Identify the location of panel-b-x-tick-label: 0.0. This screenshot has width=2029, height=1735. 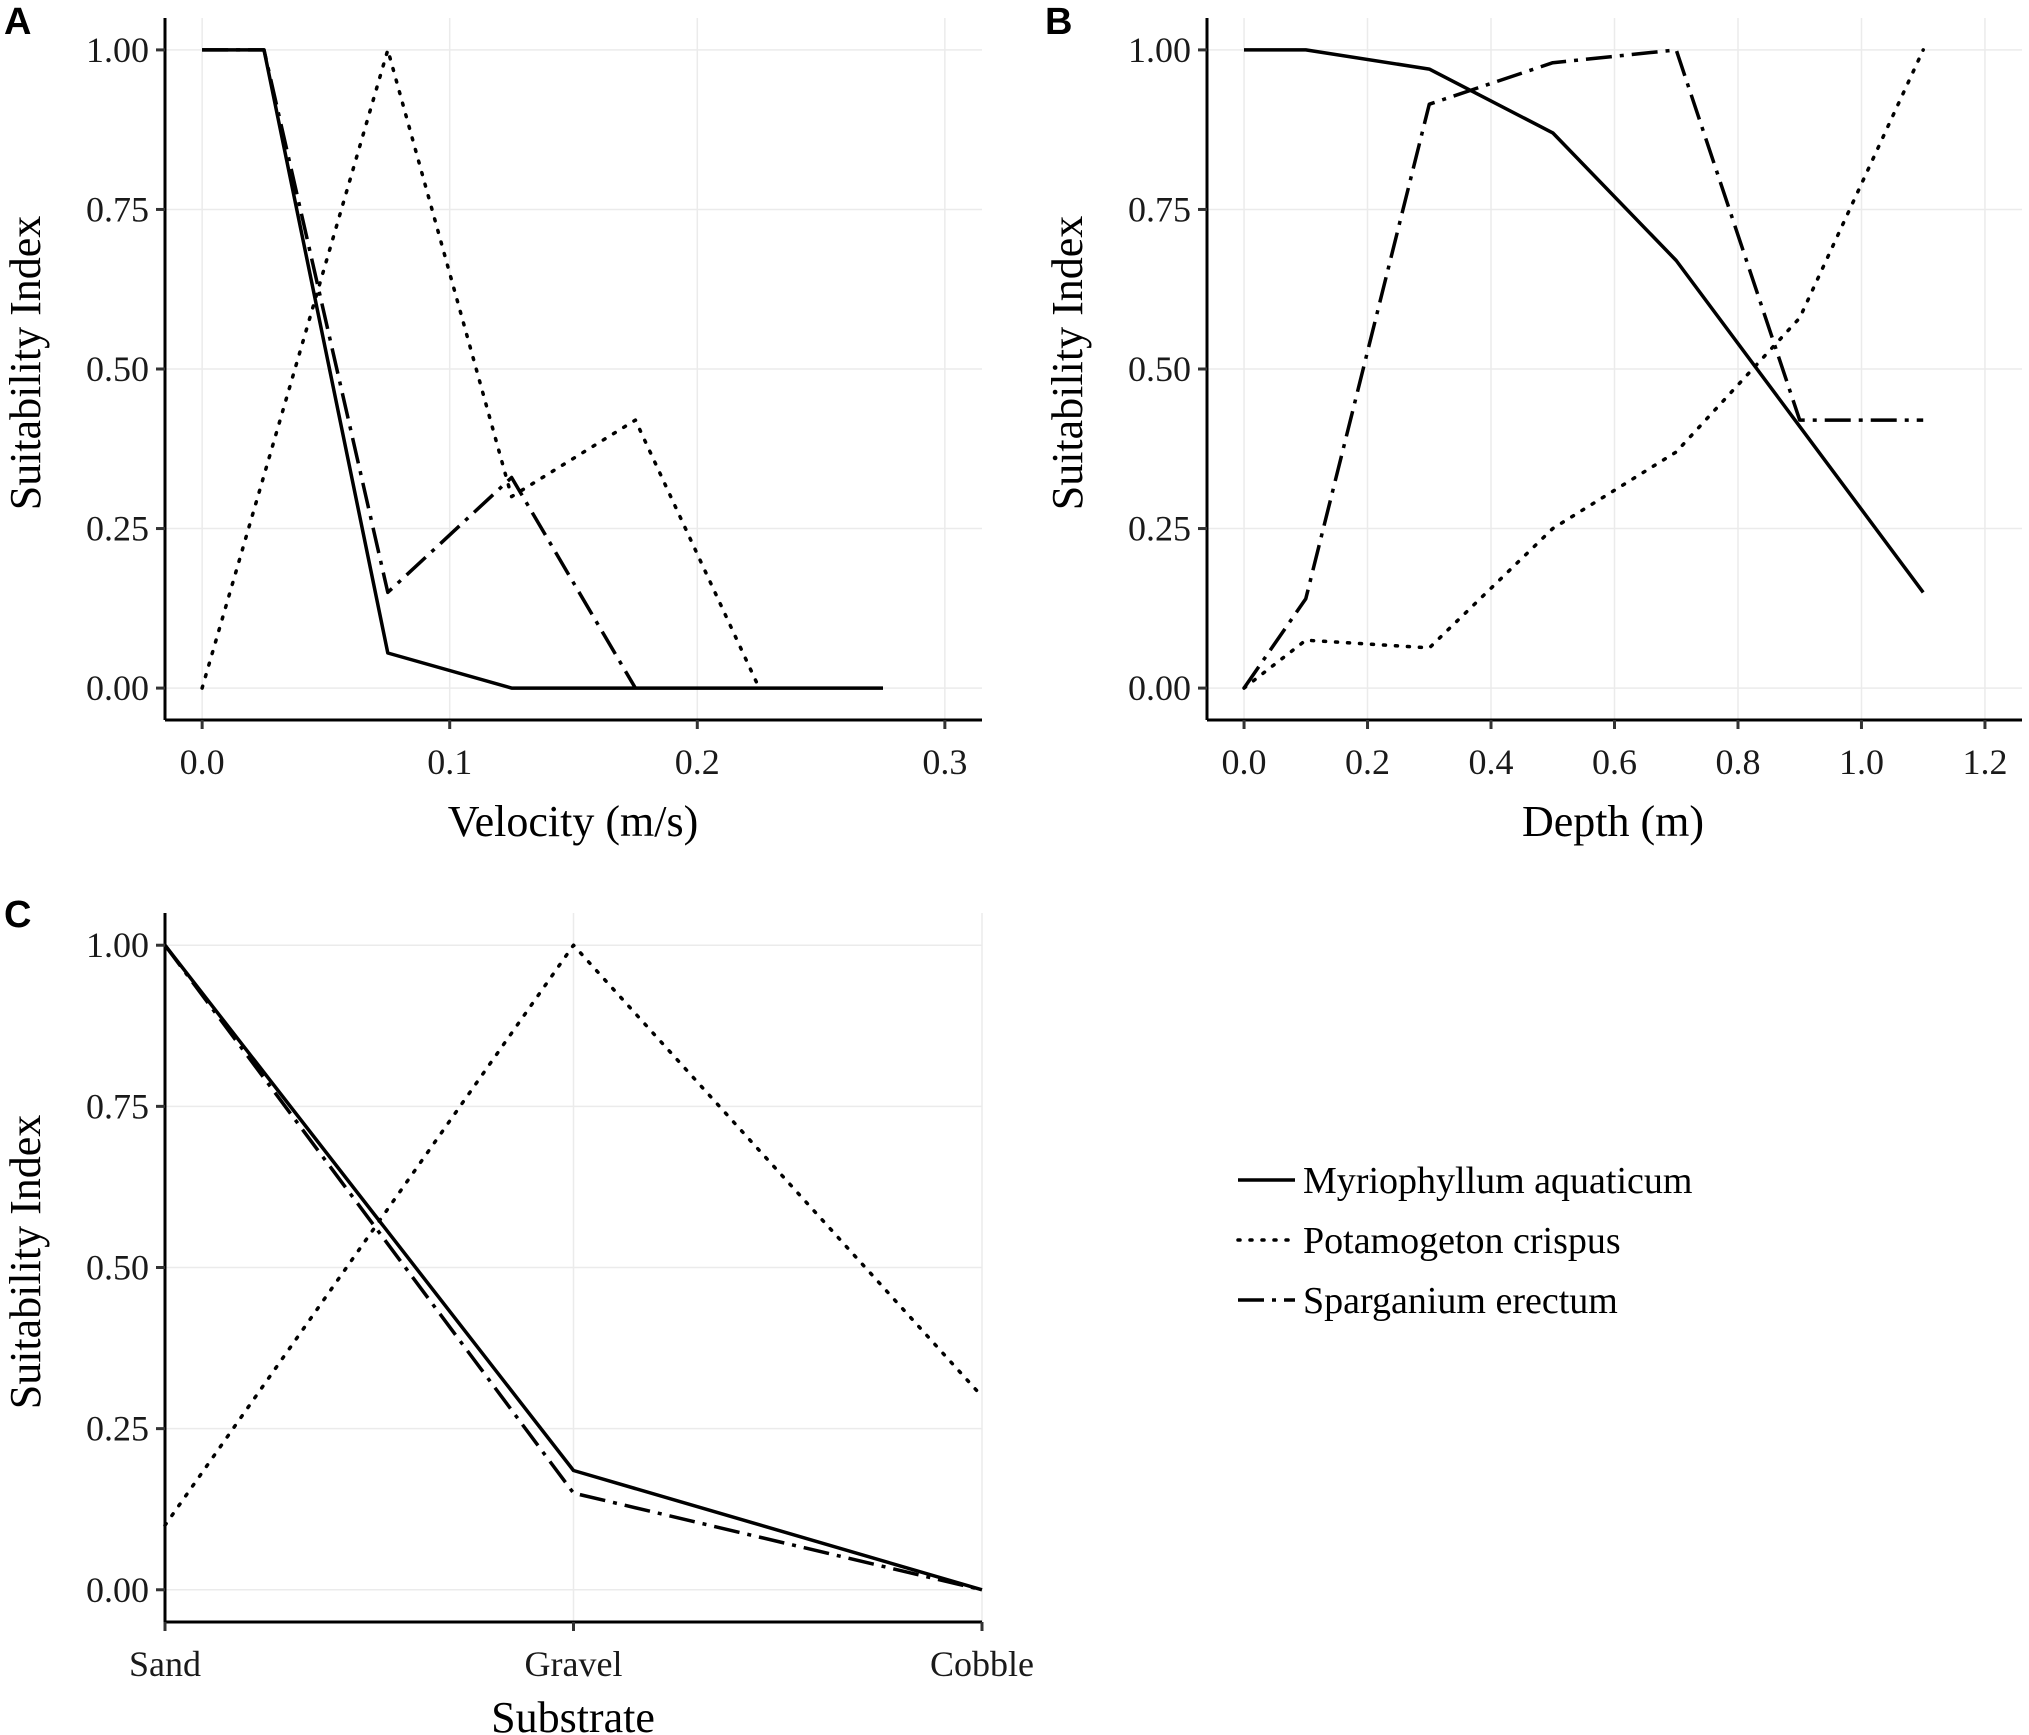
(1244, 762).